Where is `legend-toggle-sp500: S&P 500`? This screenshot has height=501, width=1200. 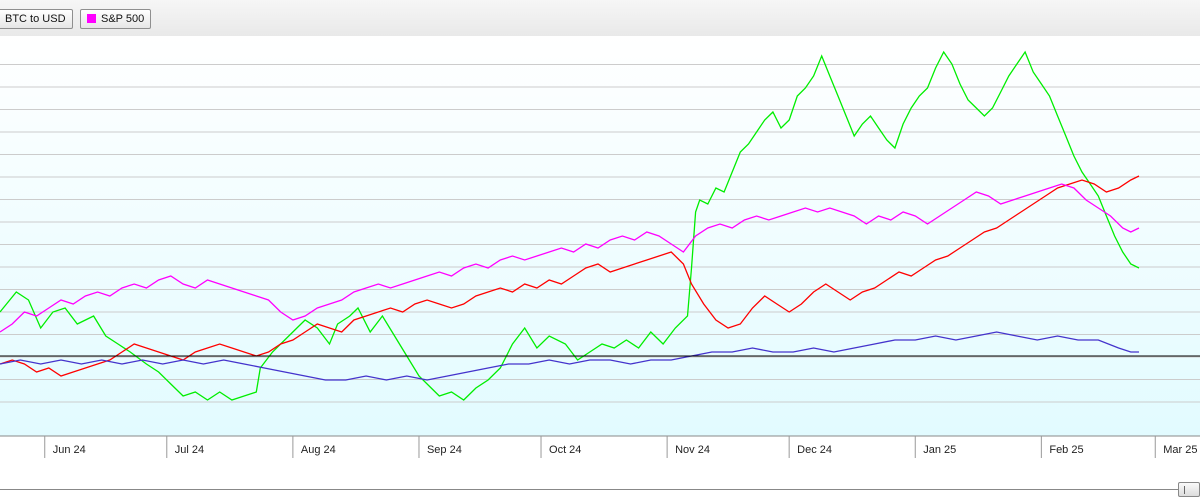
legend-toggle-sp500: S&P 500 is located at coordinates (116, 19).